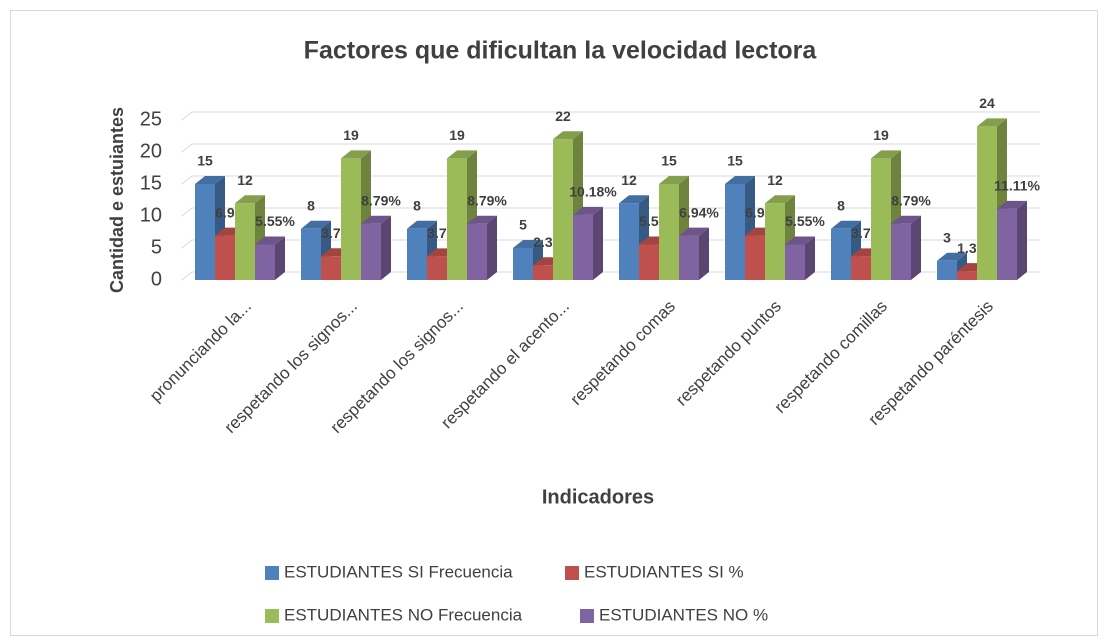 The width and height of the screenshot is (1109, 644). Describe the element at coordinates (117, 200) in the screenshot. I see `y-axis-label: Cantidad e estuiantes` at that location.